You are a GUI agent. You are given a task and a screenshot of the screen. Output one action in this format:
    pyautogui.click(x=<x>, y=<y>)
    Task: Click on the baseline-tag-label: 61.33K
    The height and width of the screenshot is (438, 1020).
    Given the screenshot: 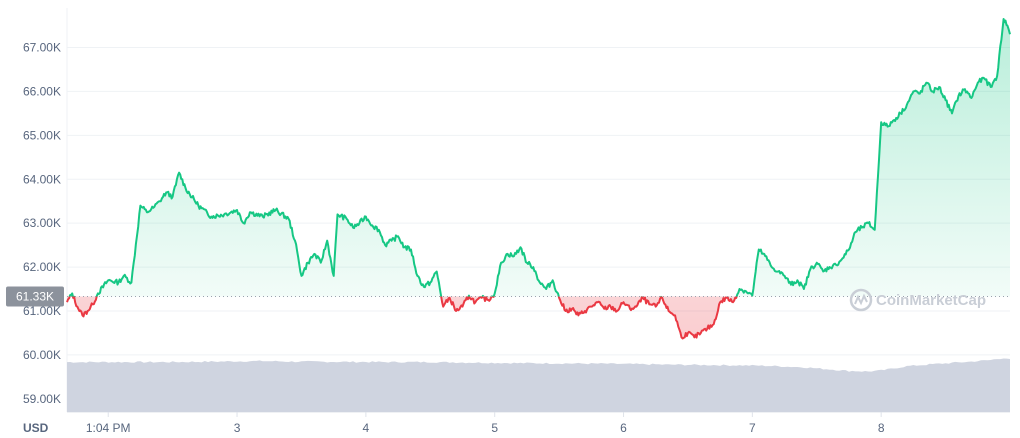 What is the action you would take?
    pyautogui.click(x=35, y=297)
    